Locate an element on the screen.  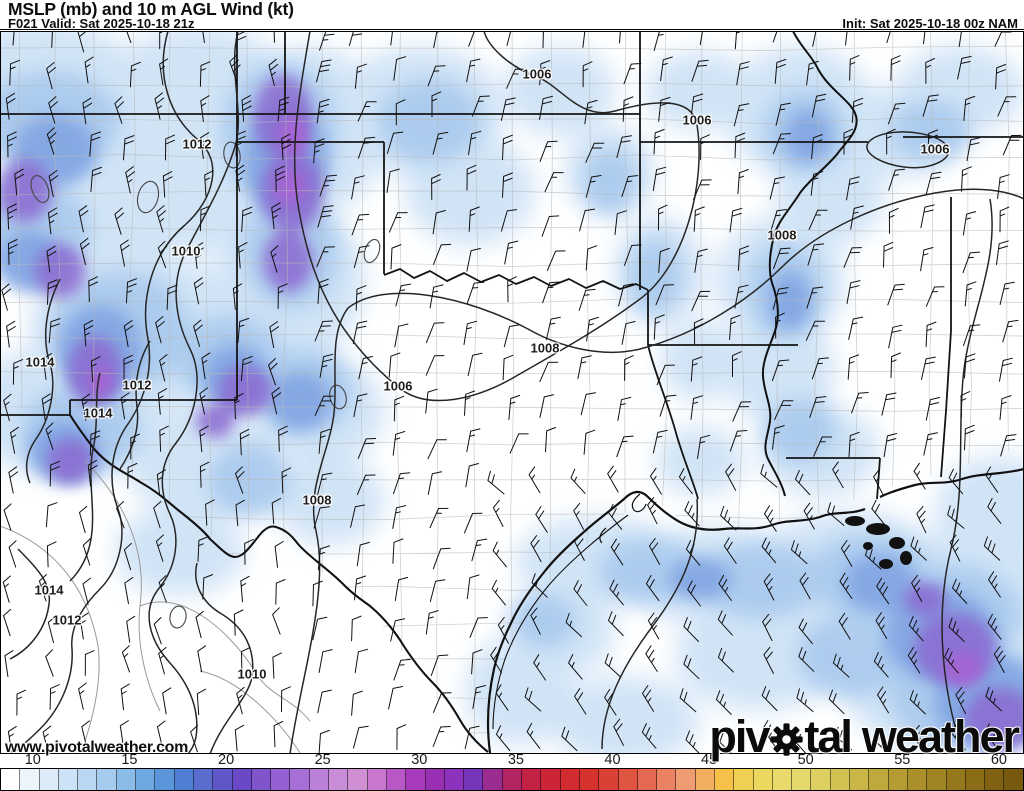
gulf-coastline is located at coordinates (951, 482).